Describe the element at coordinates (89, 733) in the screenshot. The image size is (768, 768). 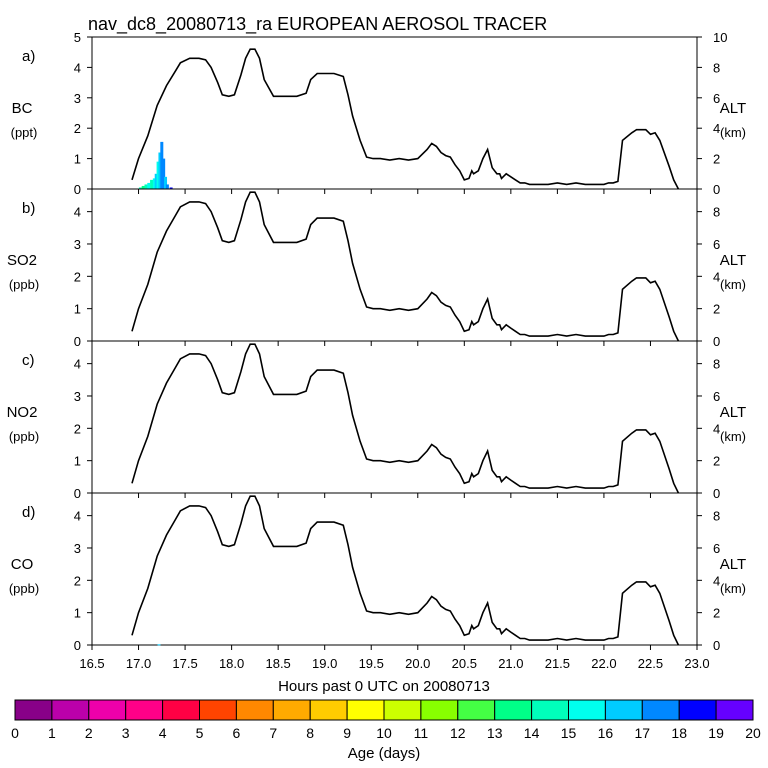
I see `colorbar-tick-label: 2` at that location.